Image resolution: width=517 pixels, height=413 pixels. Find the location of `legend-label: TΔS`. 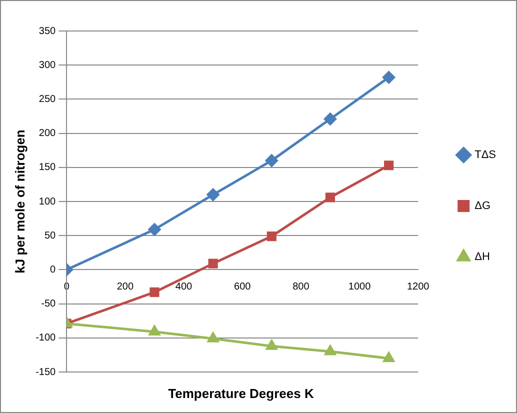

legend-label: TΔS is located at coordinates (485, 155).